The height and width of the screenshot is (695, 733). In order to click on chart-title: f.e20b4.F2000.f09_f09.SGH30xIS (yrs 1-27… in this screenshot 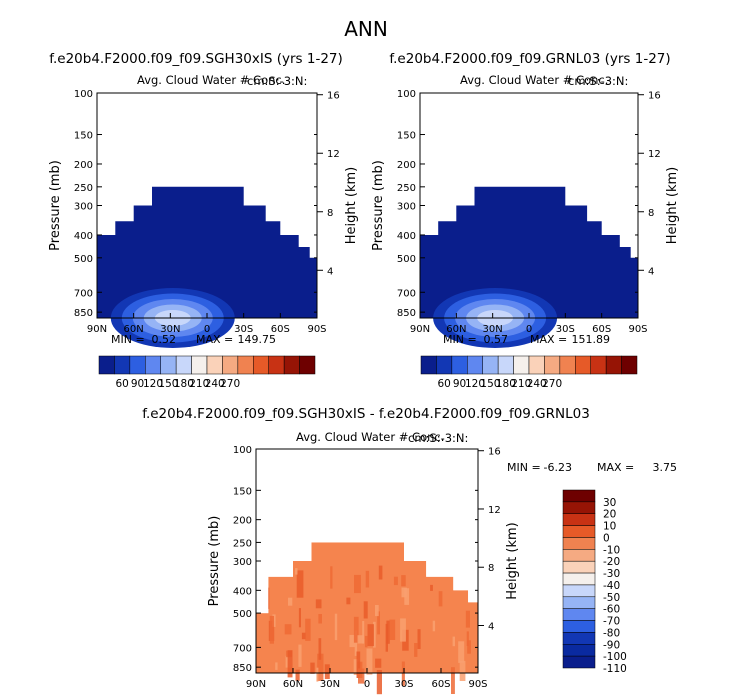, I will do `click(196, 59)`.